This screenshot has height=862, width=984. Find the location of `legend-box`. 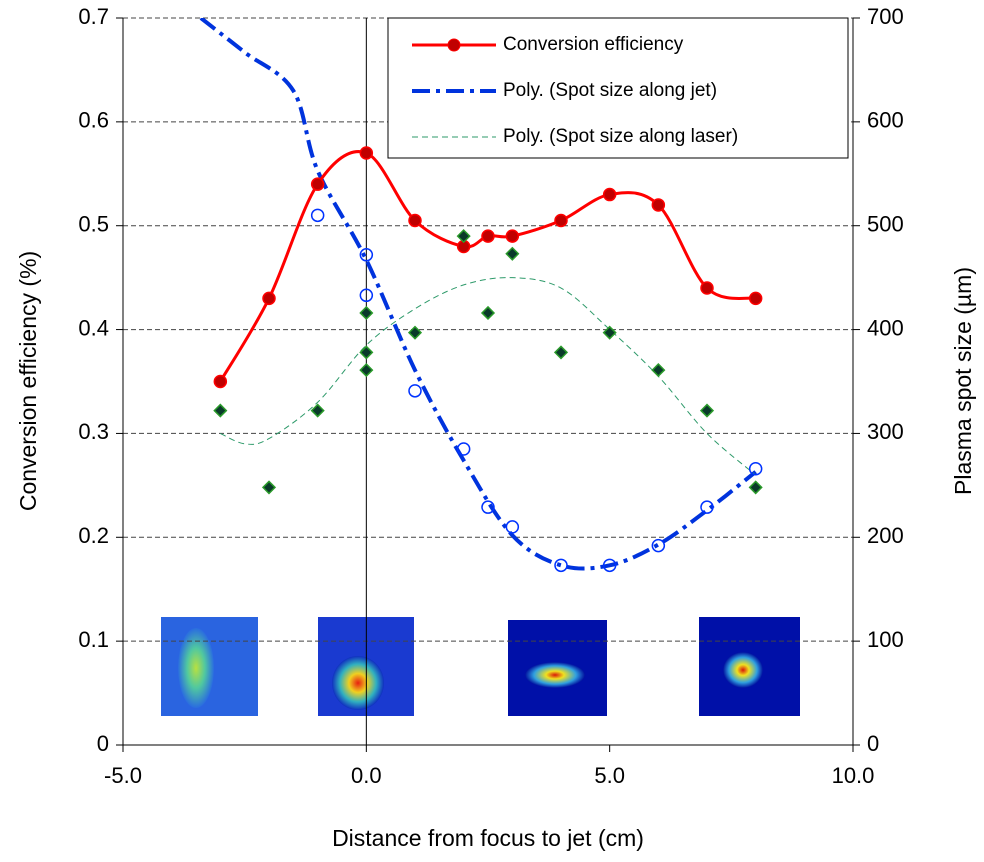

legend-box is located at coordinates (618, 88).